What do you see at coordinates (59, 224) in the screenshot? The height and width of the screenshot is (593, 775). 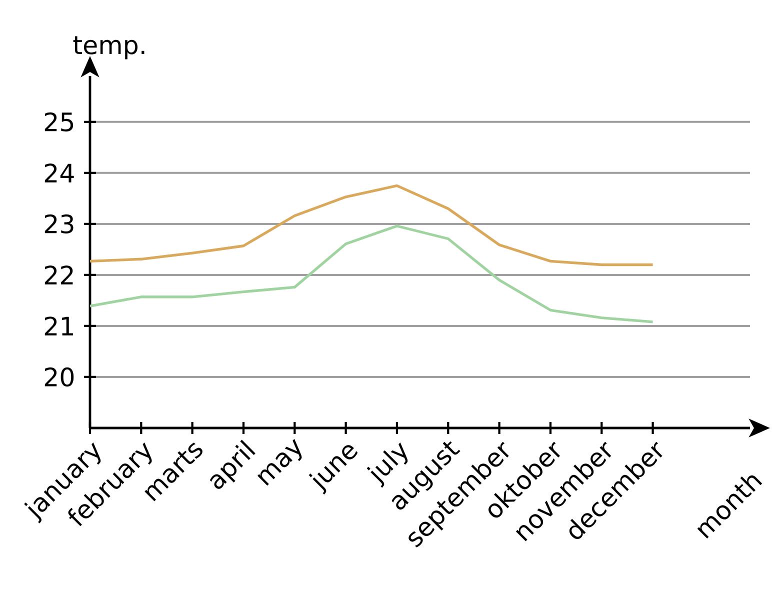 I see `y-tick-label: 23` at bounding box center [59, 224].